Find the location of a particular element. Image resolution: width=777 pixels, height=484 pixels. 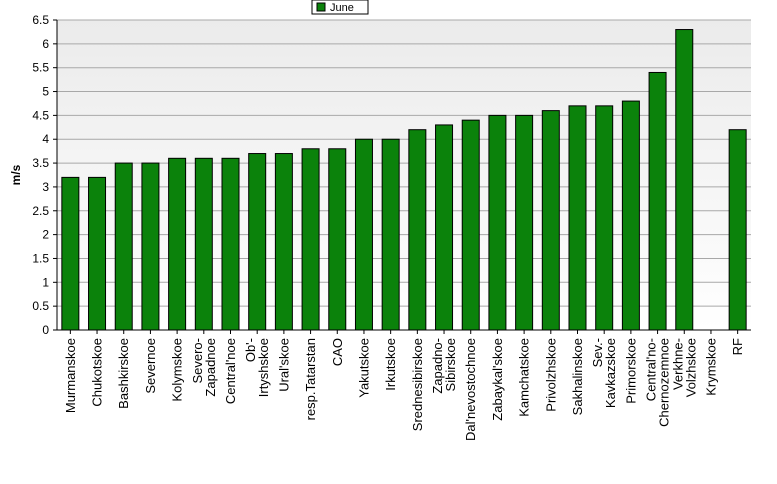

x-tick-label: Chukotskoe is located at coordinates (97, 372).